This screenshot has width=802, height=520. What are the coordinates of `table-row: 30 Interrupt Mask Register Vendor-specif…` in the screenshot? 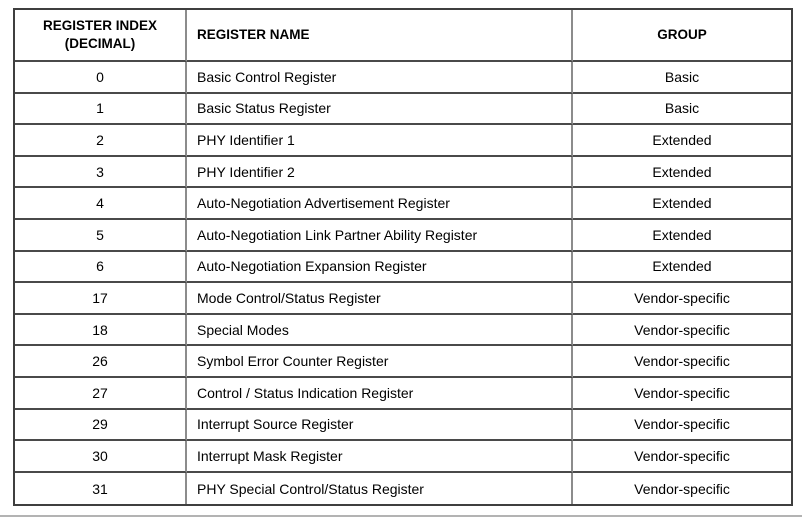 It's located at (403, 457).